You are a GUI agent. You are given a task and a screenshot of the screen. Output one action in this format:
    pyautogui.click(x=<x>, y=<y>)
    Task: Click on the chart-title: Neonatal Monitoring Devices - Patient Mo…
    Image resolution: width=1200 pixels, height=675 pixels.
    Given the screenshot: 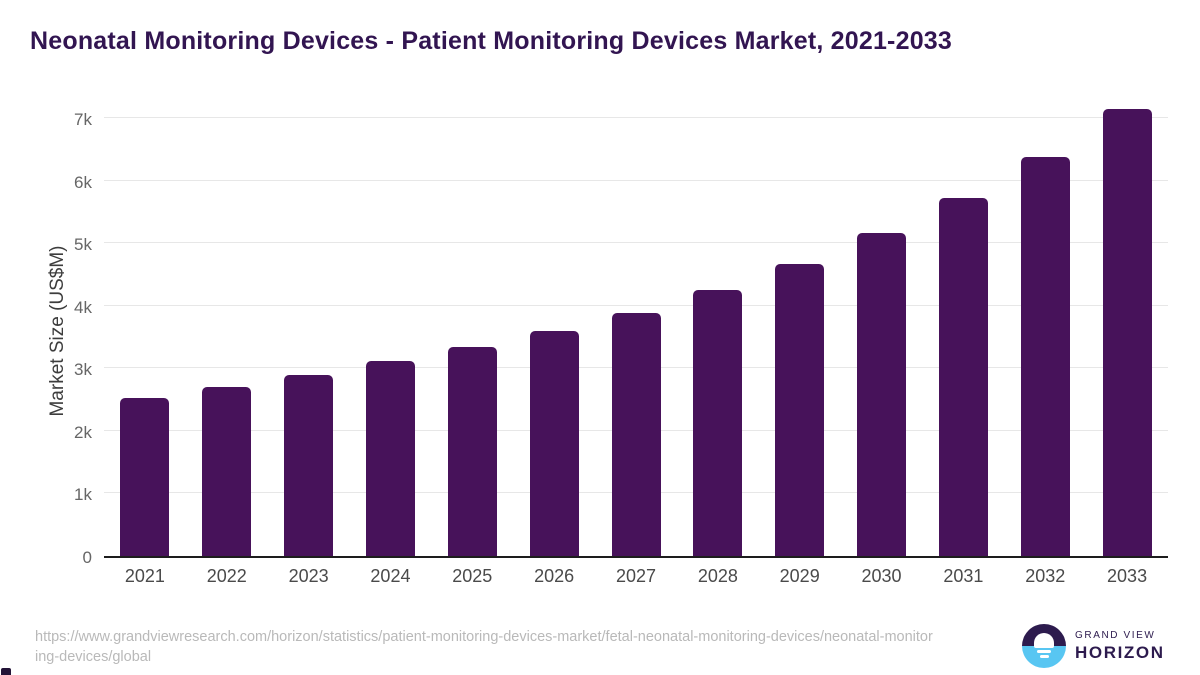 What is the action you would take?
    pyautogui.click(x=491, y=41)
    